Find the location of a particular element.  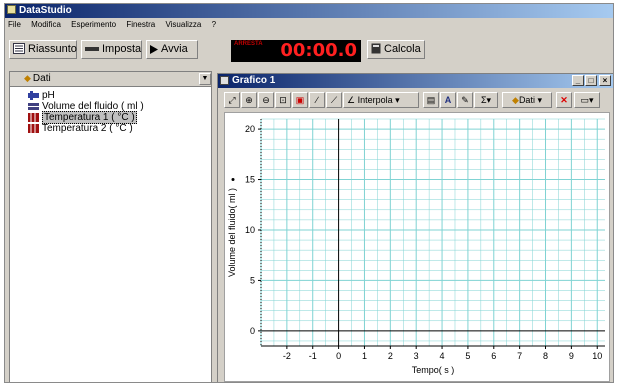

sigma-label: Σ is located at coordinates (483, 100).